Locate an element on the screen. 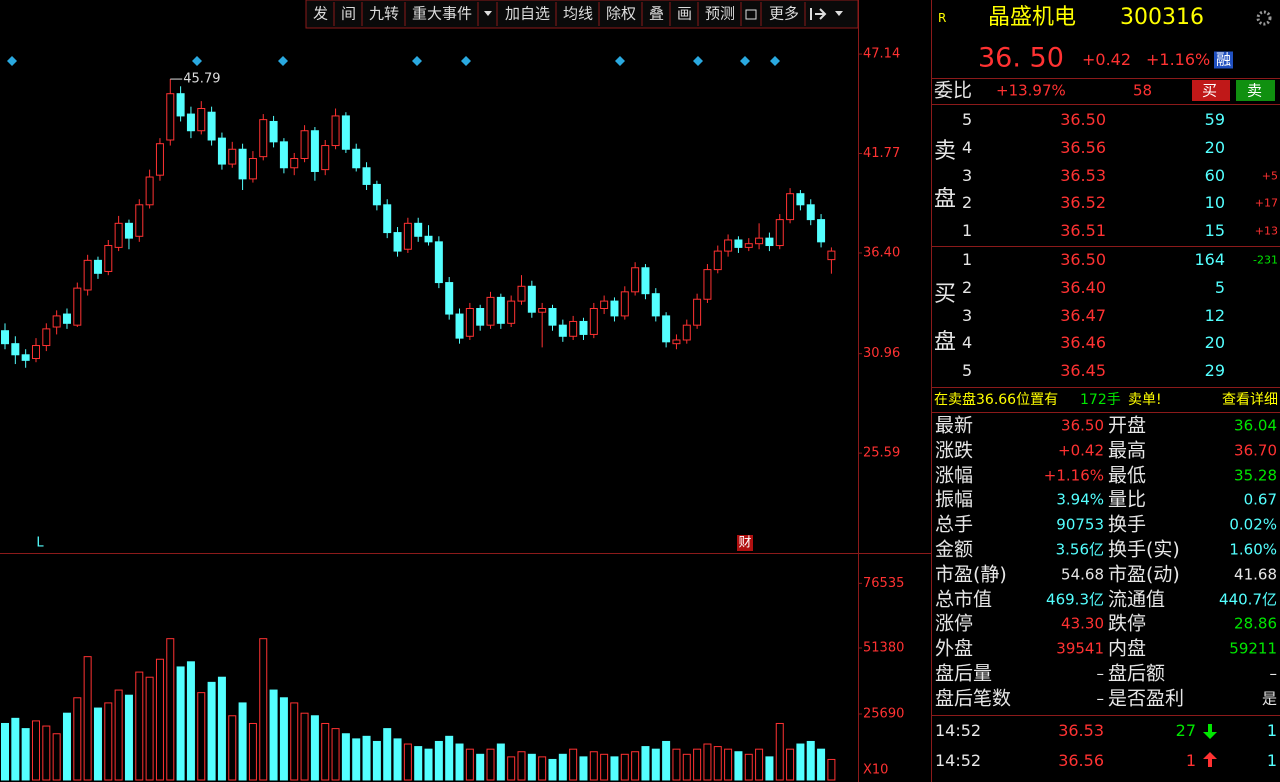  buy-button: 买 is located at coordinates (1210, 90).